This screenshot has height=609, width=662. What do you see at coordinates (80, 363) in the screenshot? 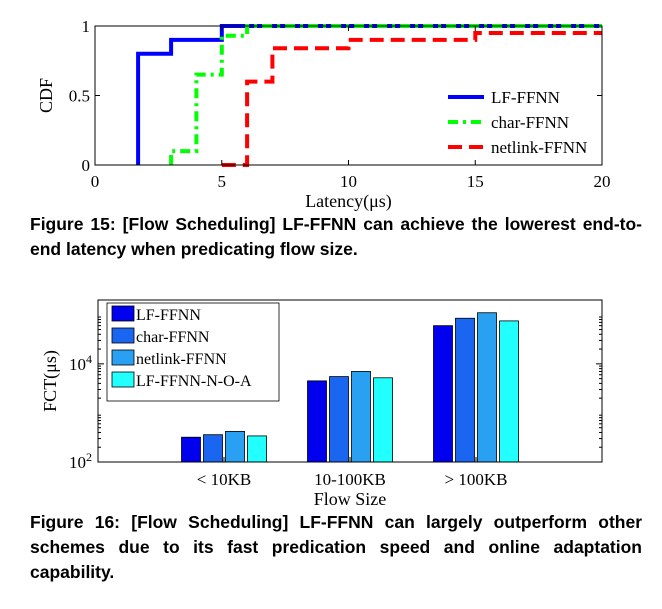
I see `y-tick-label-1: 10⁴` at bounding box center [80, 363].